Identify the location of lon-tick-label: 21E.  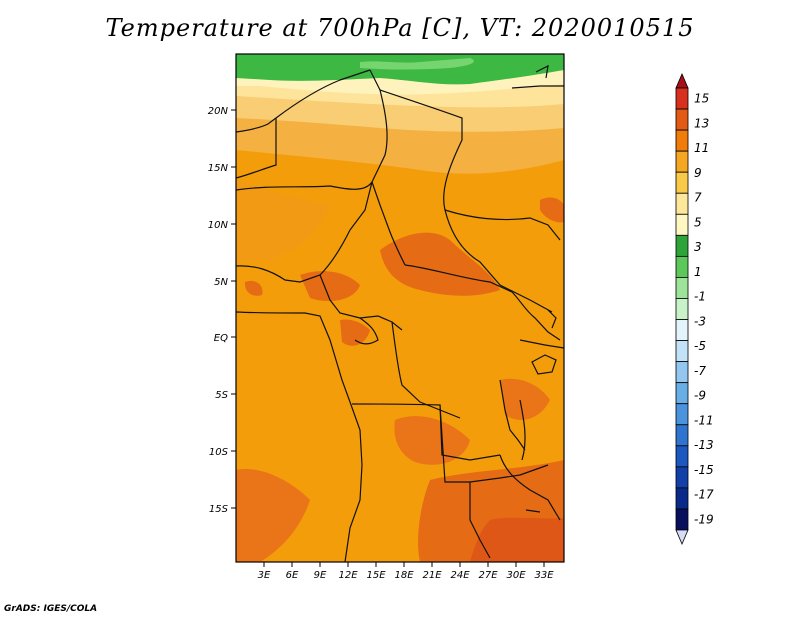
(432, 575).